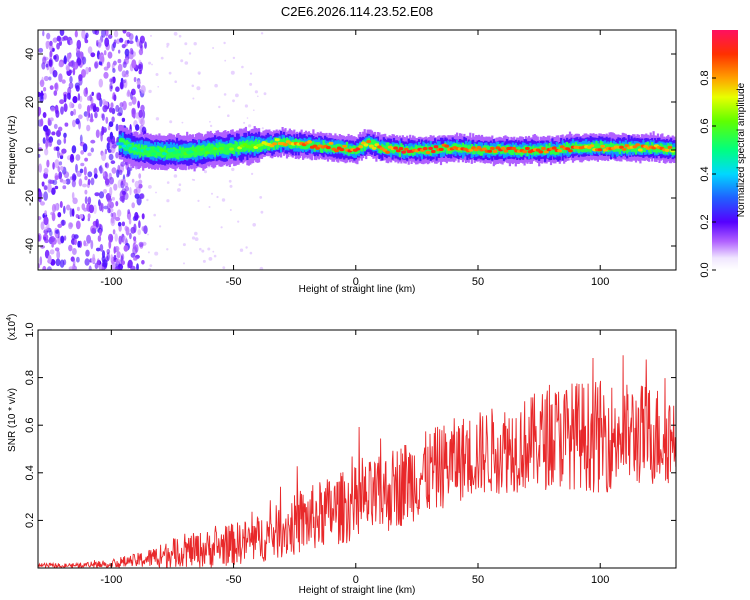 This screenshot has width=750, height=600. I want to click on spectrogram-y-label: Frequency (Hz), so click(12, 150).